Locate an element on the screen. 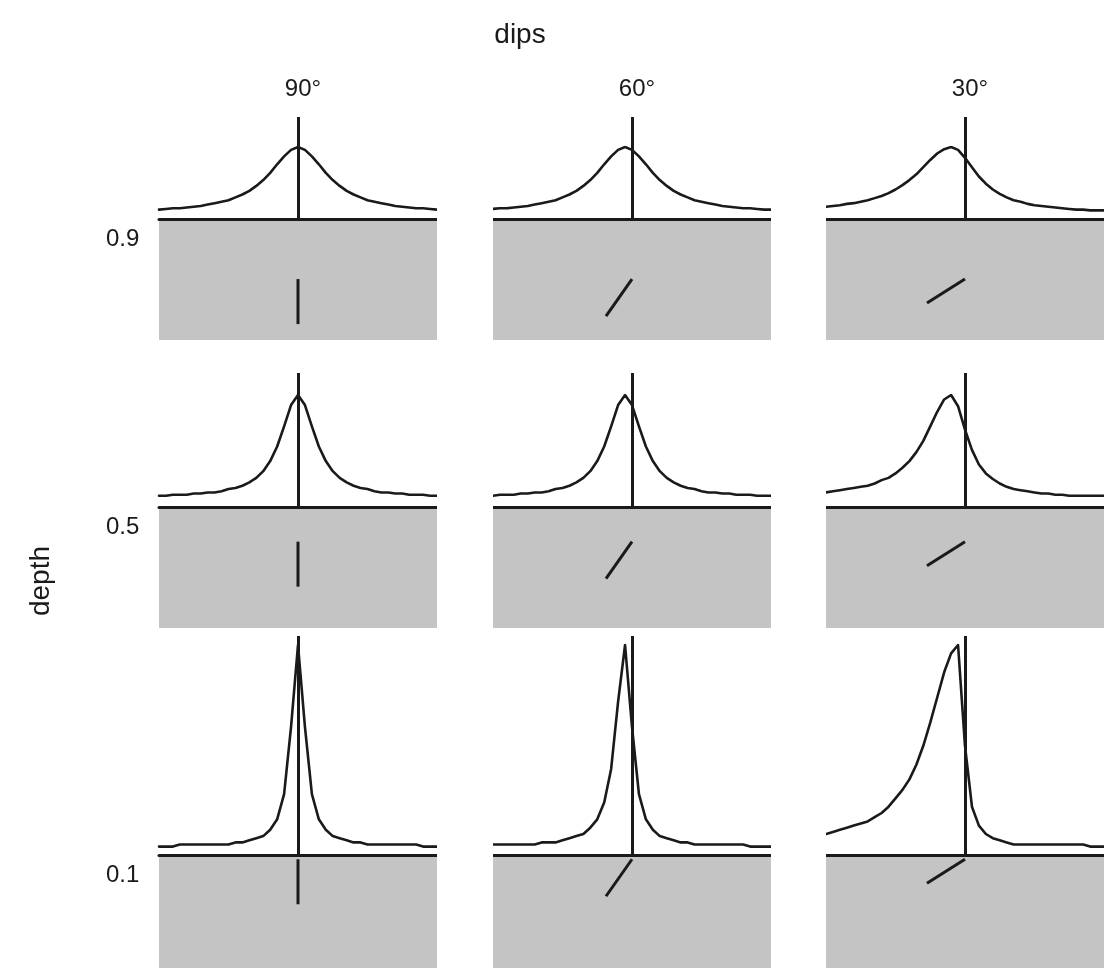 This screenshot has width=1105, height=969. y-axis-title: 0.1 is located at coordinates (123, 873).